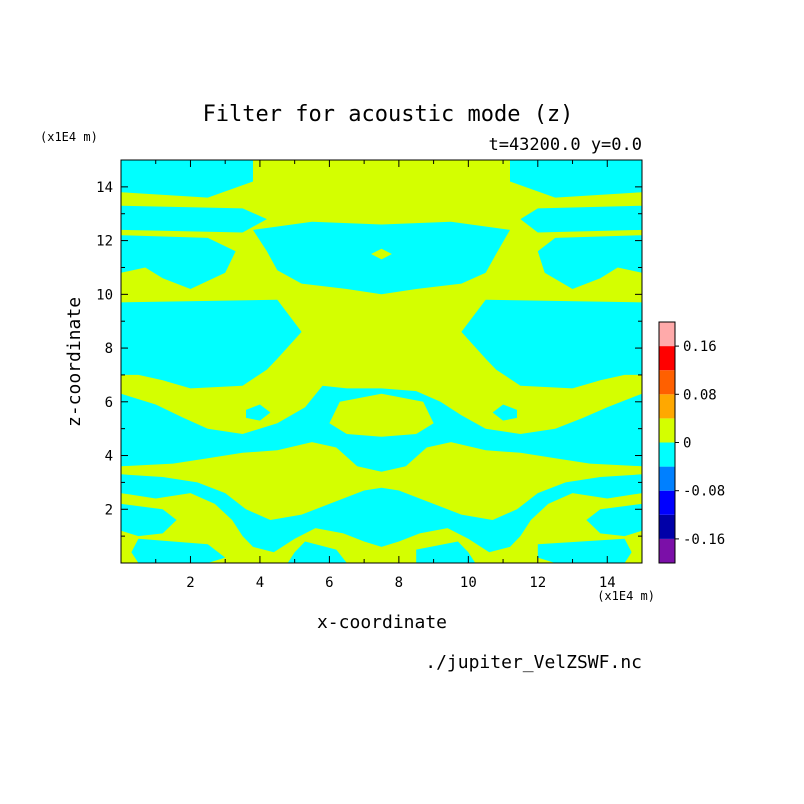  Describe the element at coordinates (69, 137) in the screenshot. I see `y-unit-label: (x1E4 m)` at that location.